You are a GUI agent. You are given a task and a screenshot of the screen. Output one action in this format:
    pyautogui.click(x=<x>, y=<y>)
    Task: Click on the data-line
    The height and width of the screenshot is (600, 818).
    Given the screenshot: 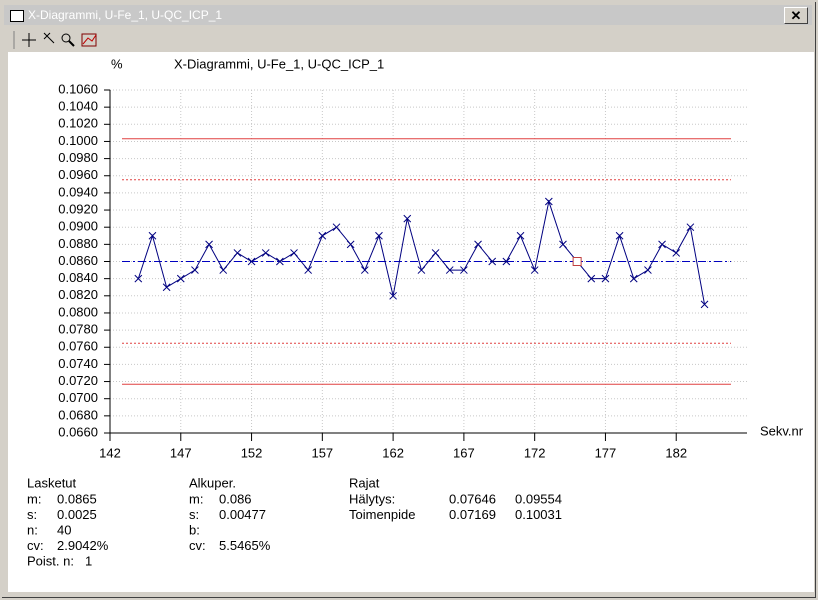 What is the action you would take?
    pyautogui.click(x=421, y=252)
    